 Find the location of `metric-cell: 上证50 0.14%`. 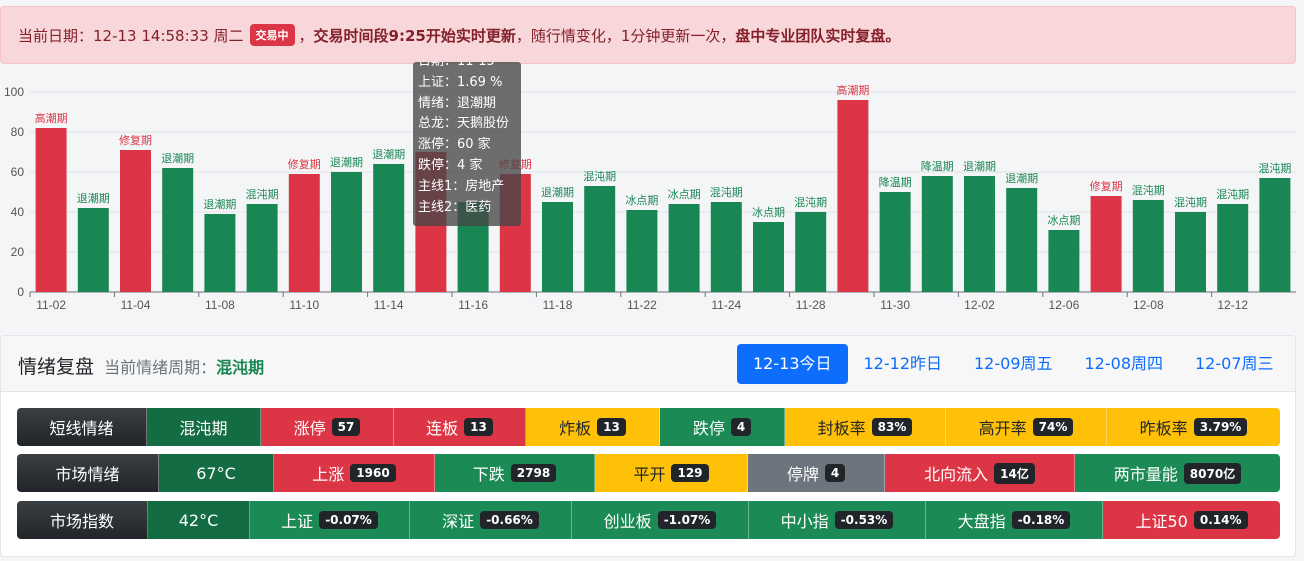

metric-cell: 上证50 0.14% is located at coordinates (1191, 520).